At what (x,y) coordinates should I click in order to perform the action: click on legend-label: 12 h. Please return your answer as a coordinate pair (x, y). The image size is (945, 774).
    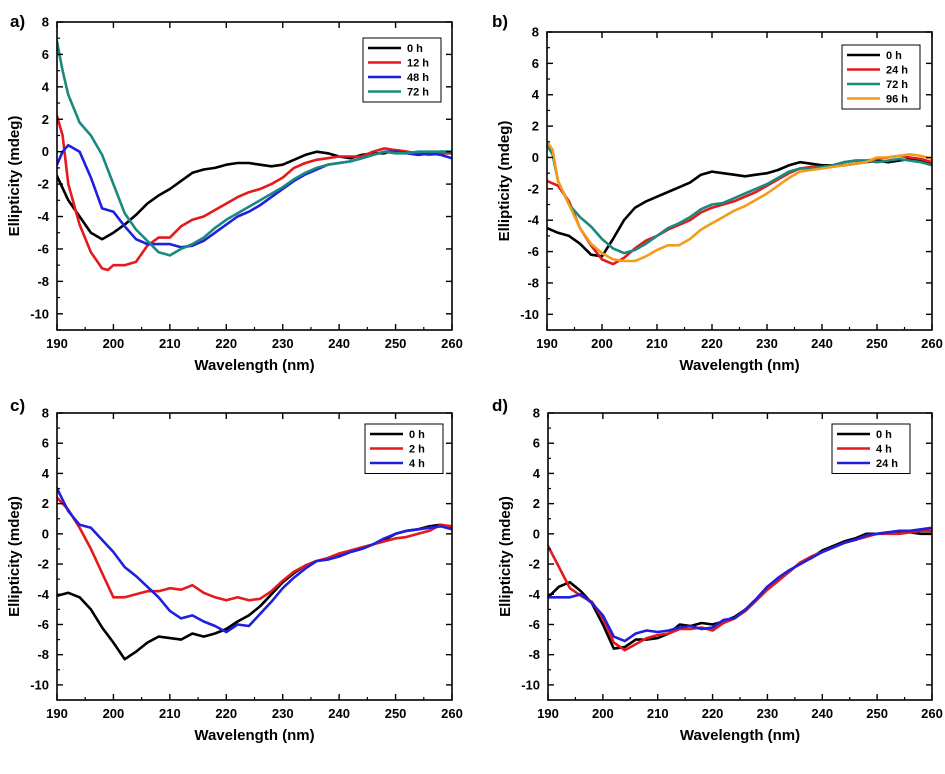
    Looking at the image, I should click on (418, 64).